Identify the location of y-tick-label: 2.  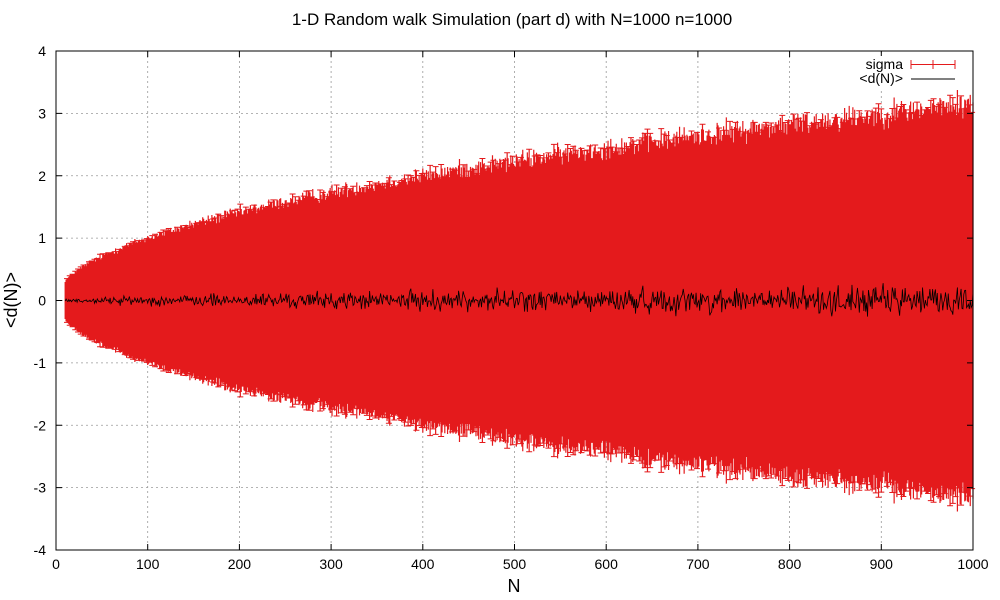
(42, 176).